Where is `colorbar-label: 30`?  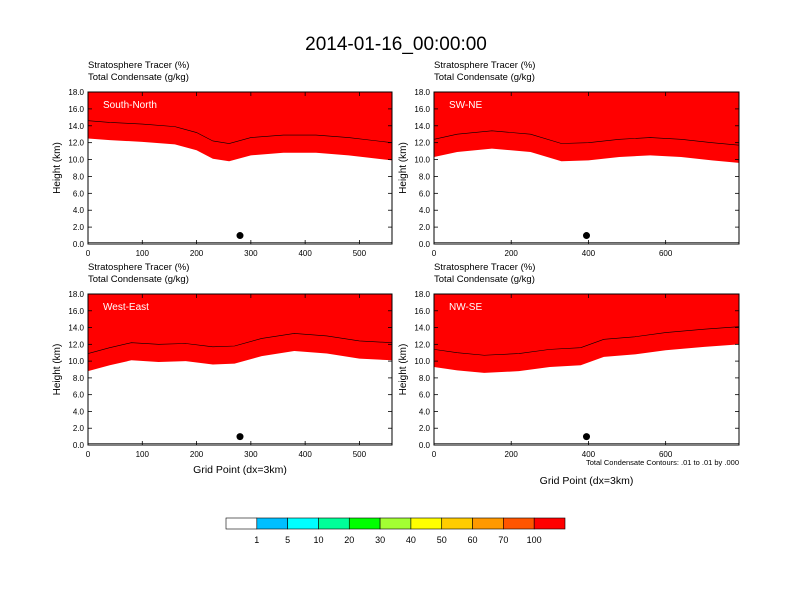 colorbar-label: 30 is located at coordinates (380, 540).